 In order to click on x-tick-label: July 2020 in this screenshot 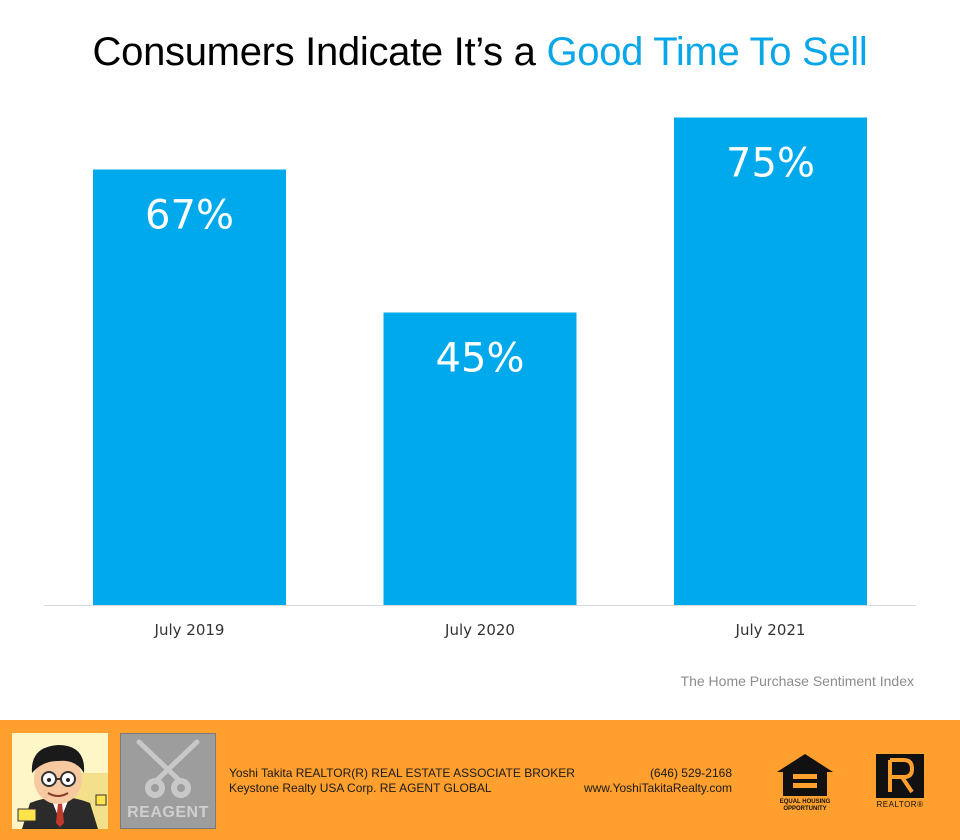, I will do `click(479, 630)`.